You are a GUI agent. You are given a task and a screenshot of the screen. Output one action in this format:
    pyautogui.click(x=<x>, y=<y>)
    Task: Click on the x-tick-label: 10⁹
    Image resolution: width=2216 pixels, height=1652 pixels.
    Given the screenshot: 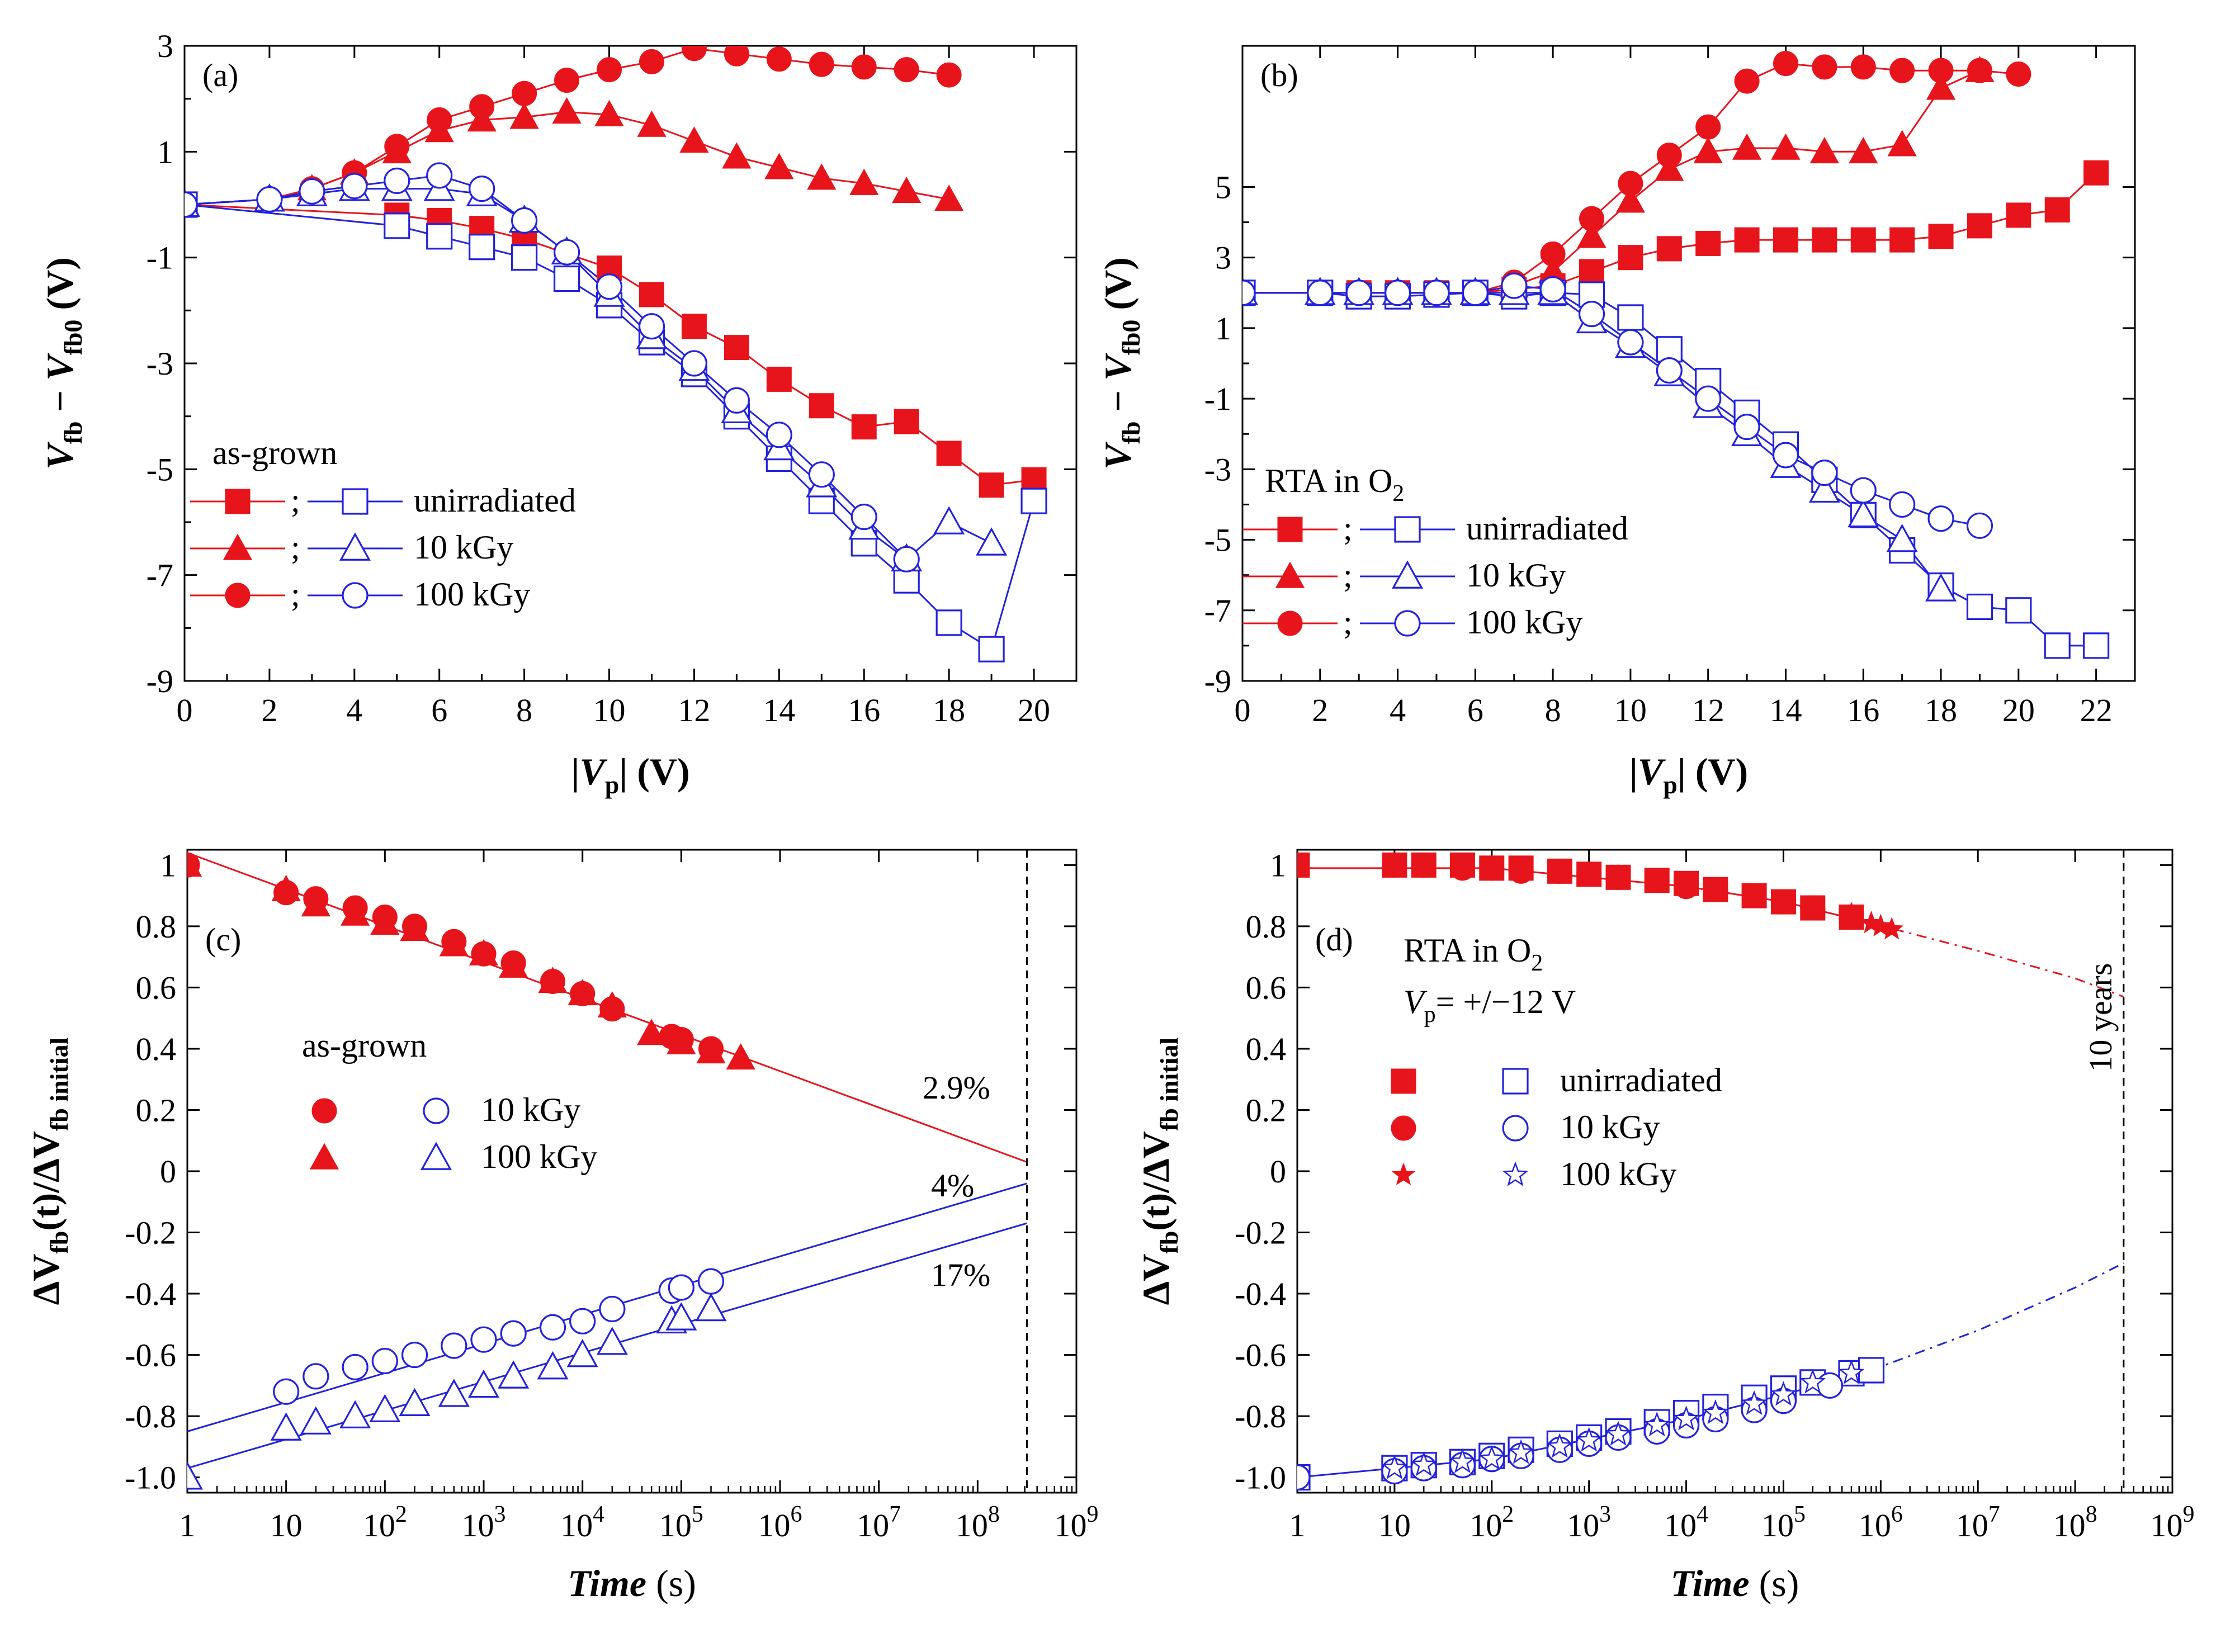 What is the action you would take?
    pyautogui.click(x=2173, y=1523)
    